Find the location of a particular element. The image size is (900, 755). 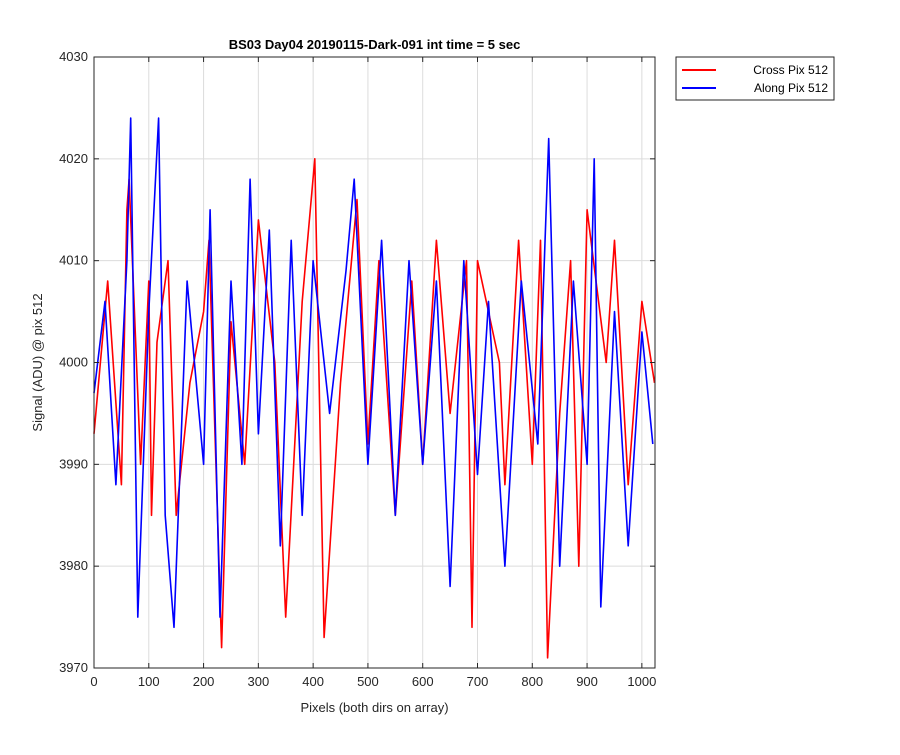

x-tick-label: 800 is located at coordinates (532, 681).